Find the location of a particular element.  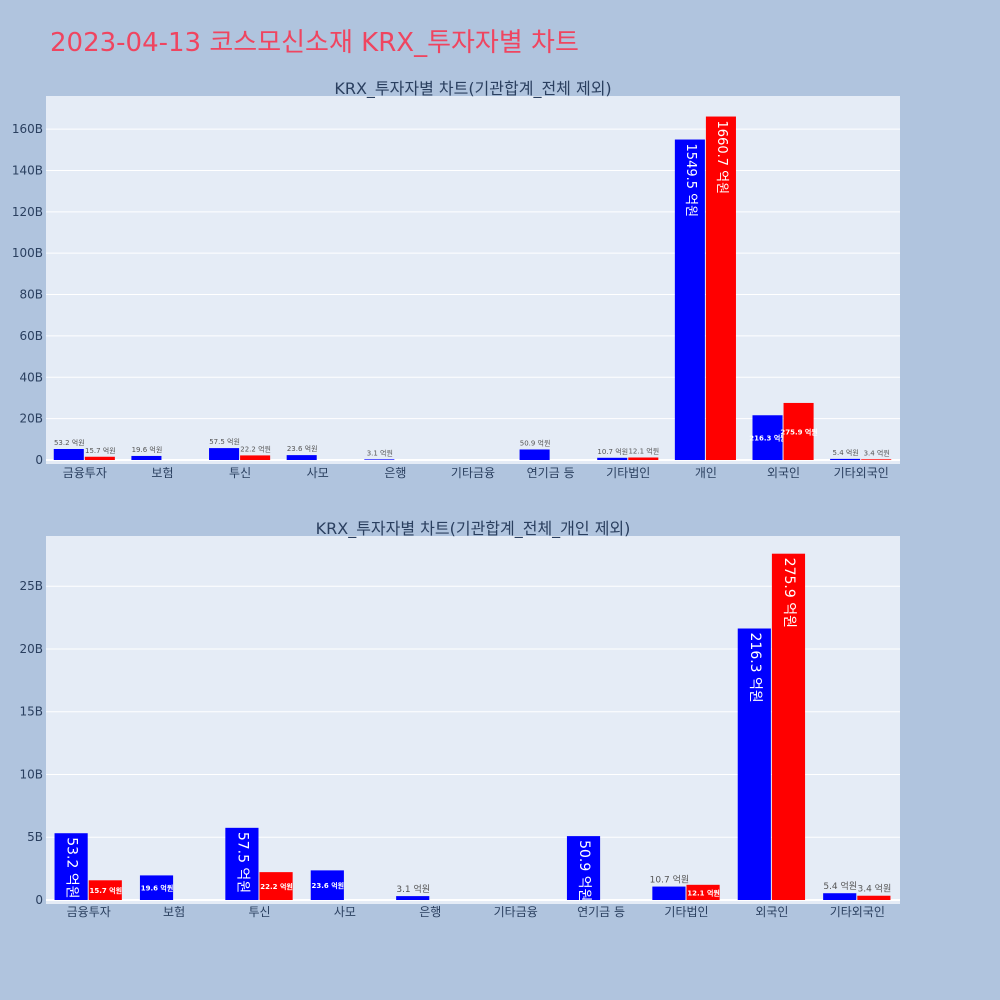

chart-title-2: KRX_투자자별 차트(기관합계_전체_개인 제외) is located at coordinates (473, 529).